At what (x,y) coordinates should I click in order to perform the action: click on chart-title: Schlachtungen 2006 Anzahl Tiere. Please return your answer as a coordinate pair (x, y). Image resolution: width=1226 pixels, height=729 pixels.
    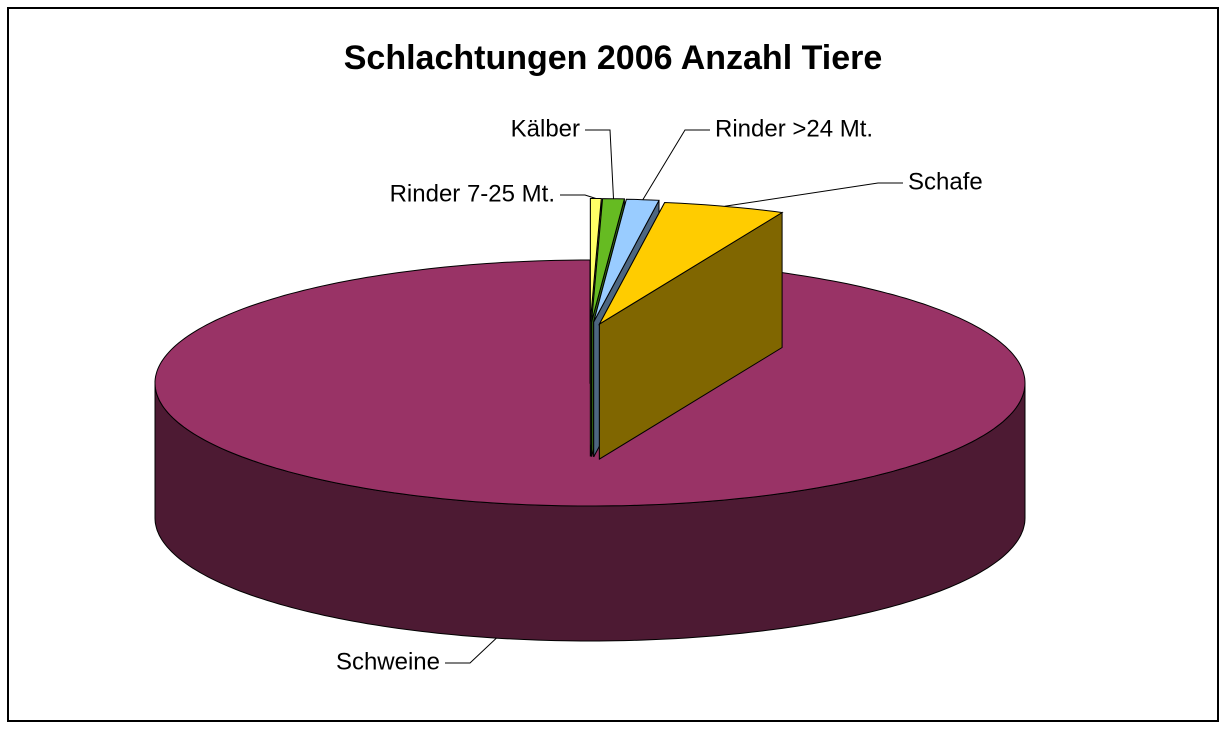
    Looking at the image, I should click on (613, 58).